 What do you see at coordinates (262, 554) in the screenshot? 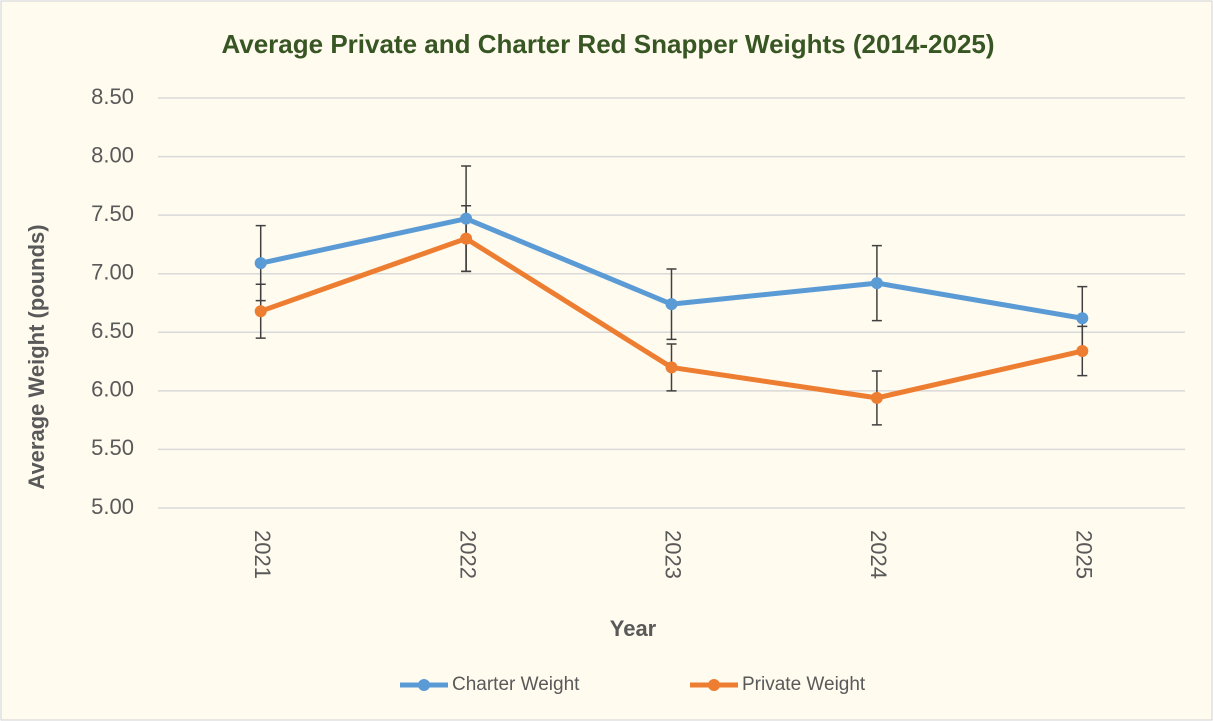
I see `x-tick-label: 2021` at bounding box center [262, 554].